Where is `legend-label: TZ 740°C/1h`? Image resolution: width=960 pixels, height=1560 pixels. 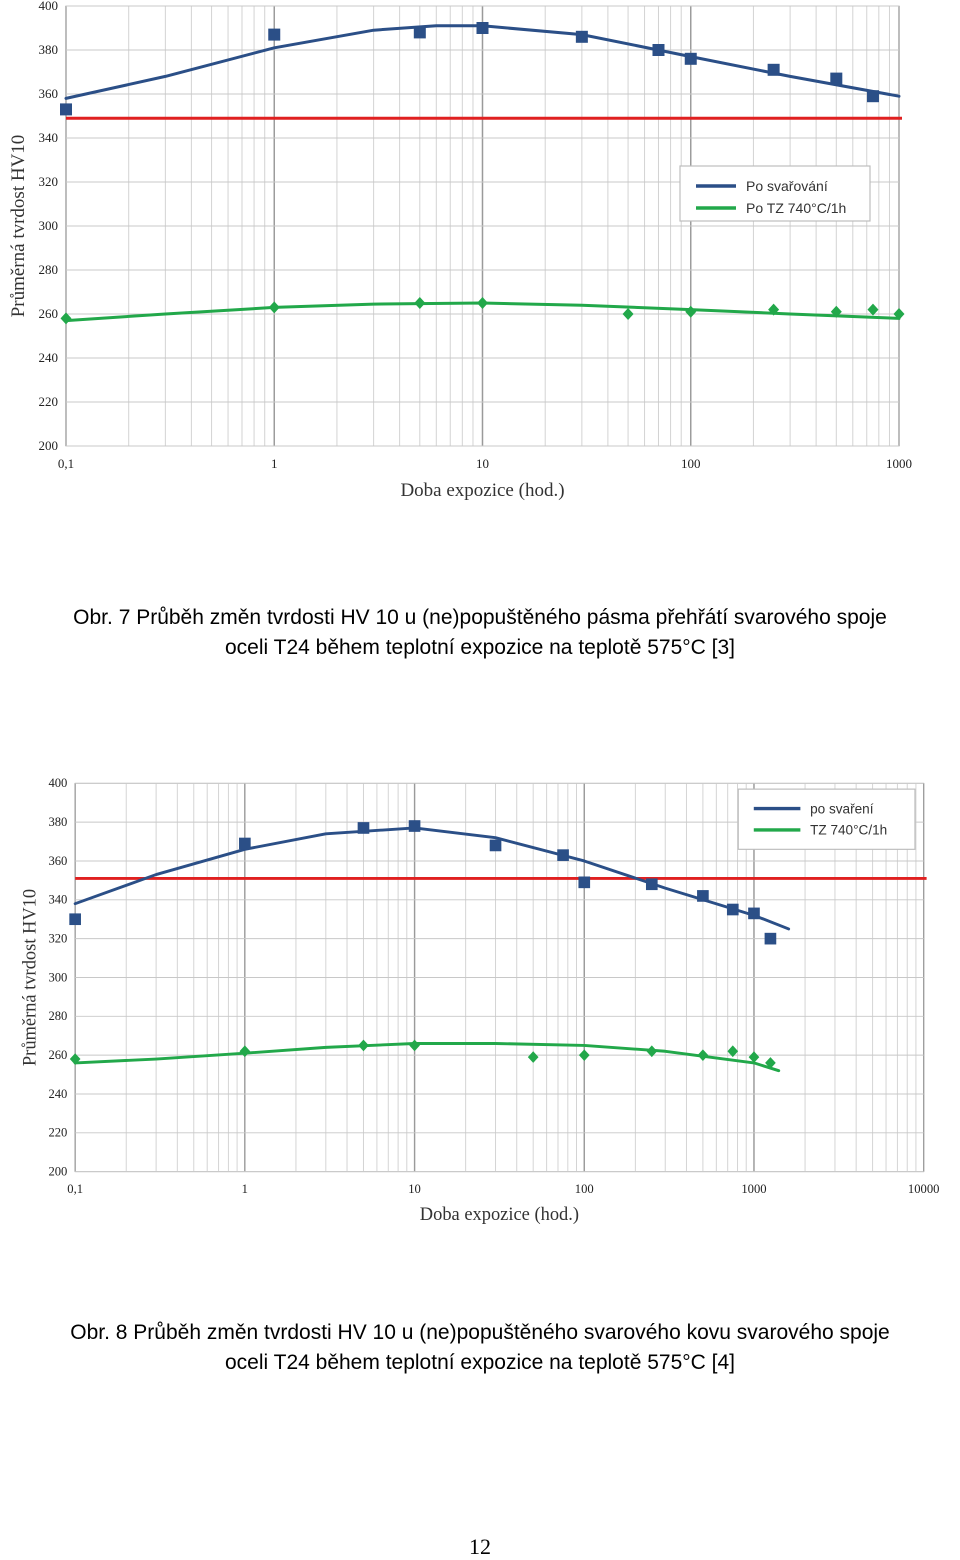 legend-label: TZ 740°C/1h is located at coordinates (848, 830).